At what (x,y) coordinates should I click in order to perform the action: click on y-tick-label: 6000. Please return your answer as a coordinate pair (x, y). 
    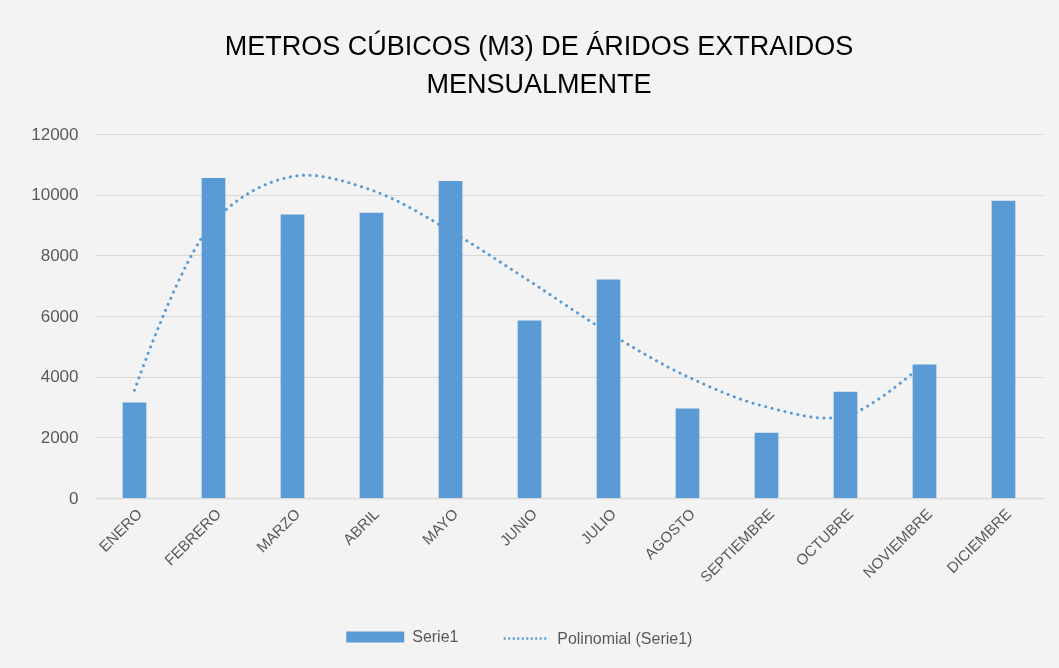
    Looking at the image, I should click on (59, 316).